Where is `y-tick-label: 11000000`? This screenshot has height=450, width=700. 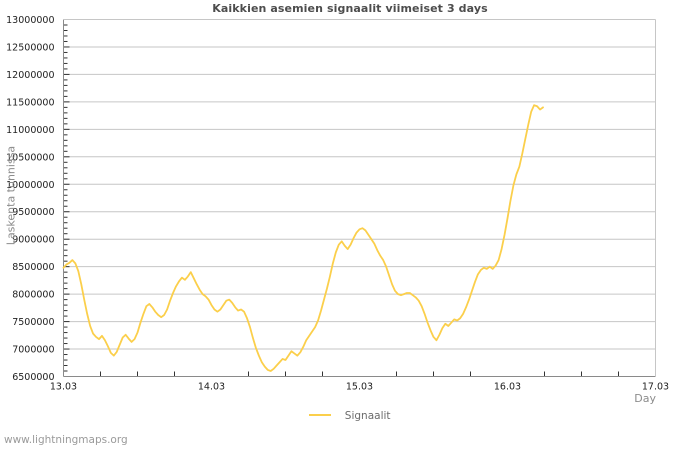 y-tick-label: 11000000 is located at coordinates (30, 130).